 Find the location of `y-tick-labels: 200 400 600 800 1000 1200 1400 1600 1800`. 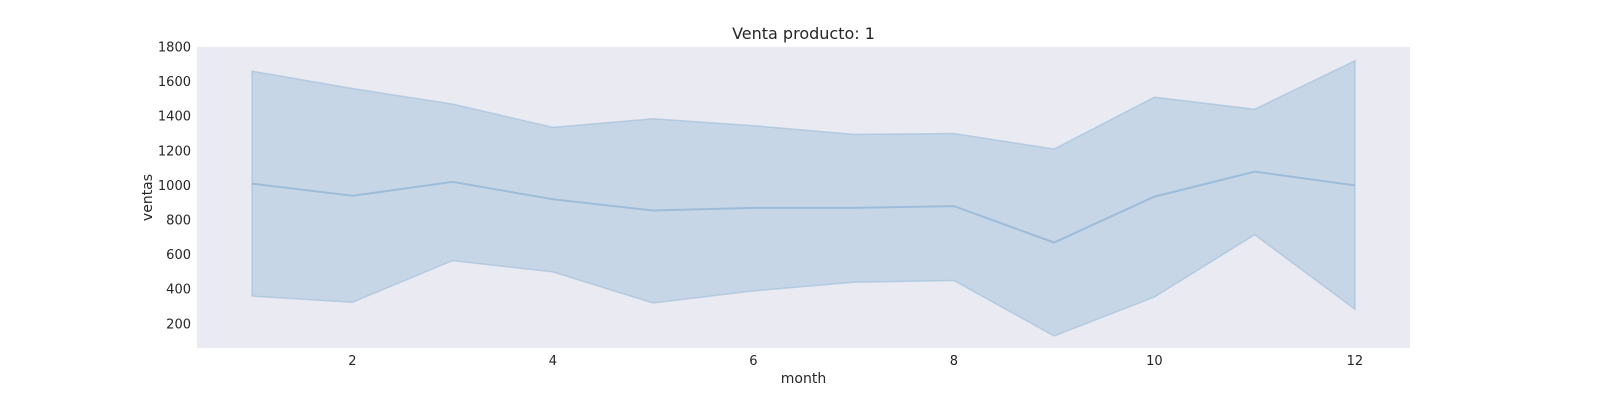

y-tick-labels: 200 400 600 800 1000 1200 1400 1600 1800 is located at coordinates (174, 187).